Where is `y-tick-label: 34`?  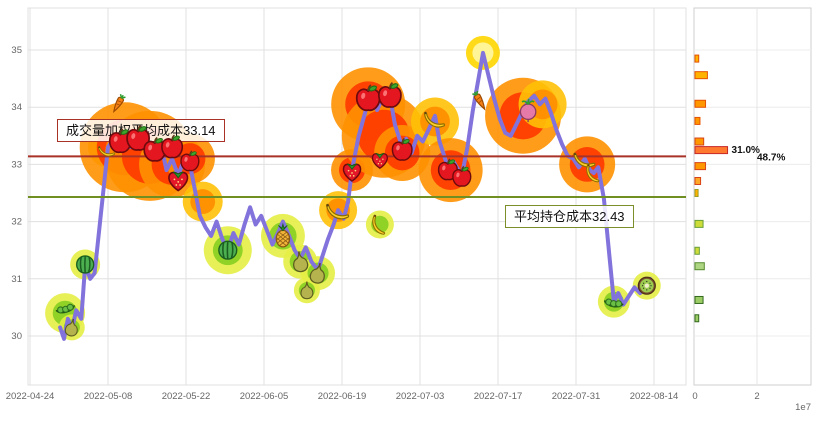 y-tick-label: 34 is located at coordinates (16, 107).